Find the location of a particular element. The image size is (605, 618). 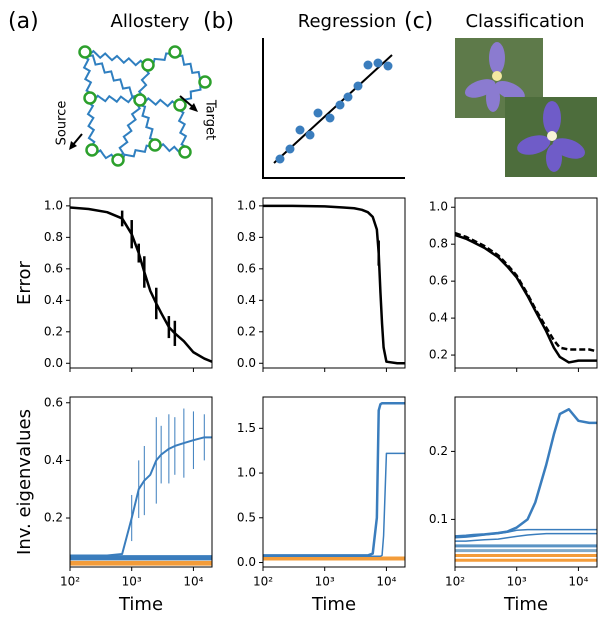

y-tick-label: 1.5 is located at coordinates (246, 428).